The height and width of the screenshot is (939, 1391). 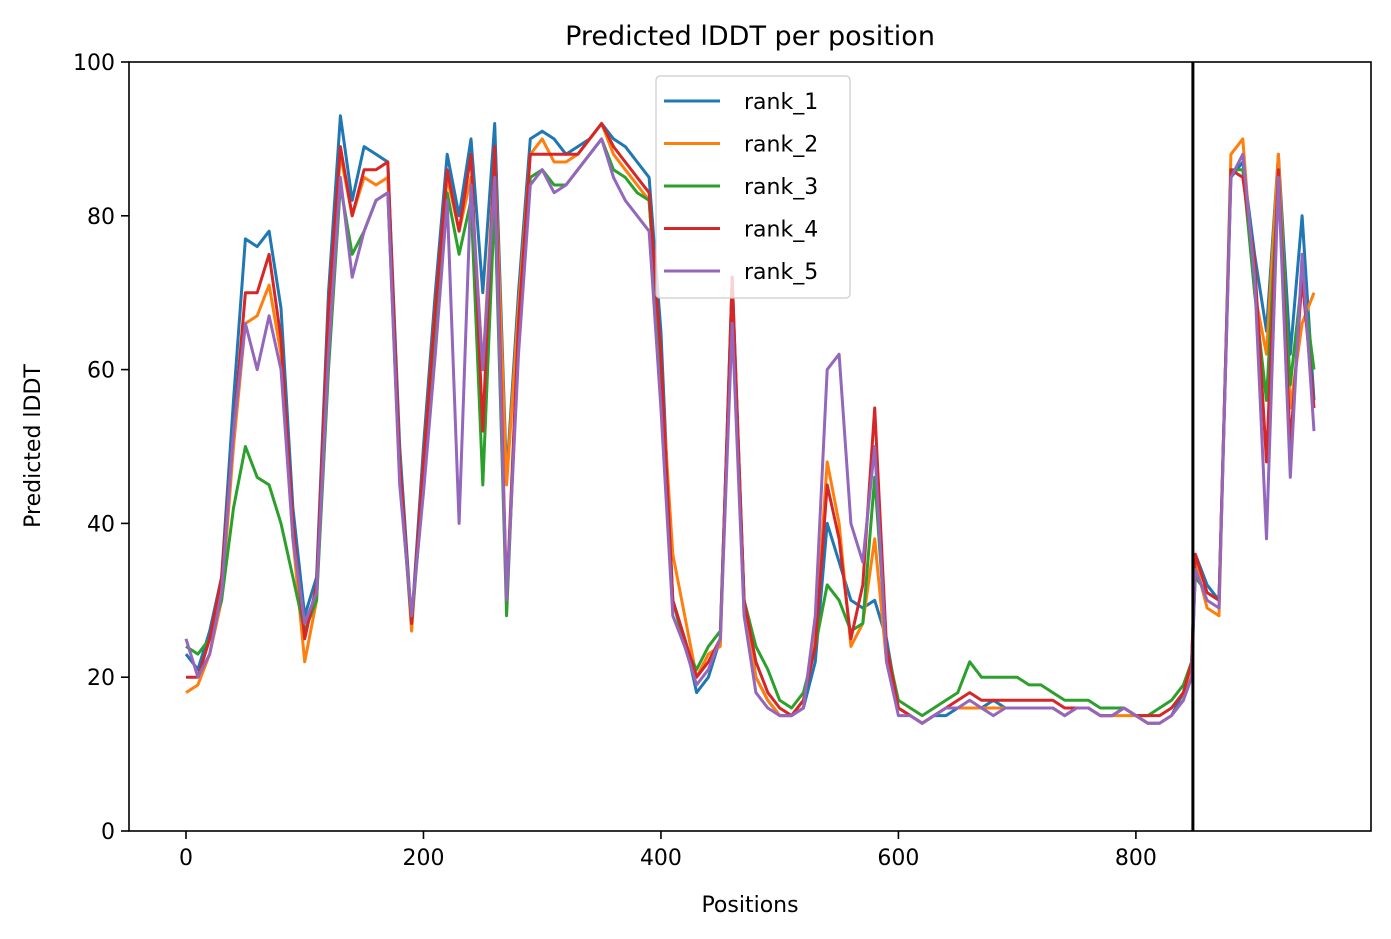 What do you see at coordinates (423, 858) in the screenshot?
I see `x-tick-label: 200` at bounding box center [423, 858].